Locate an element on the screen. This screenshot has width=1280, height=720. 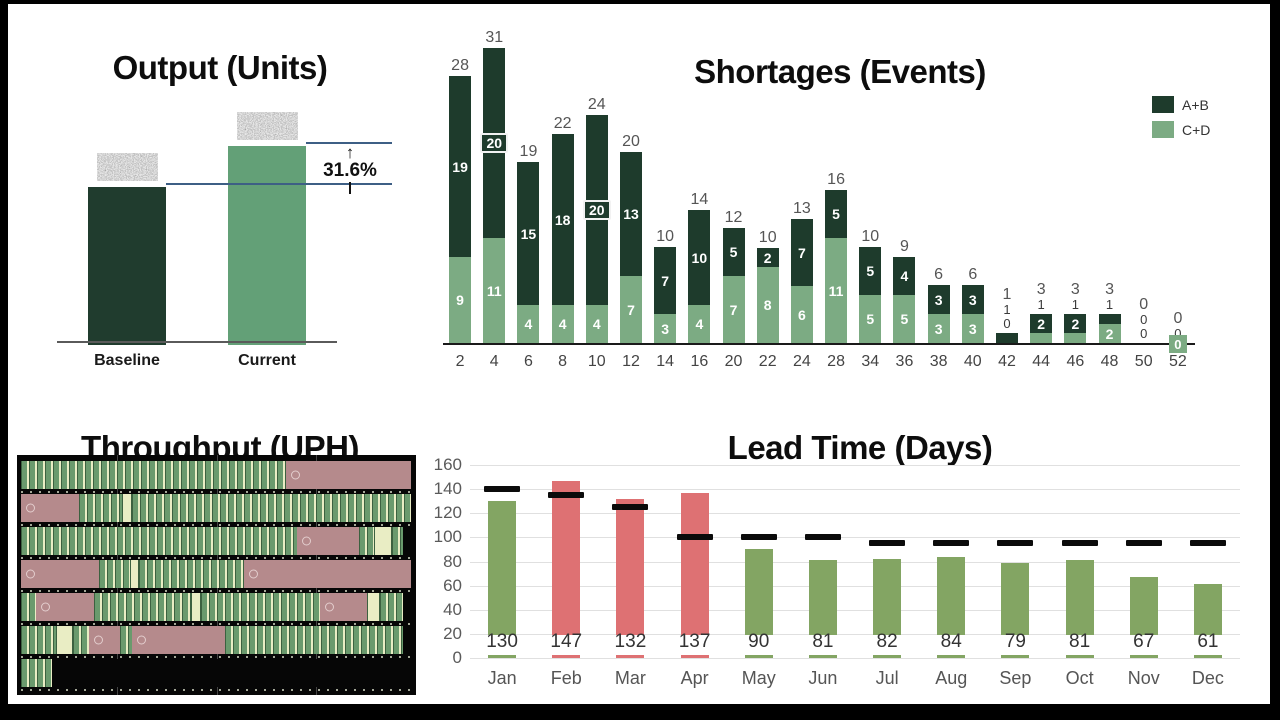
segment-ab-label: 18 is located at coordinates (562, 219).